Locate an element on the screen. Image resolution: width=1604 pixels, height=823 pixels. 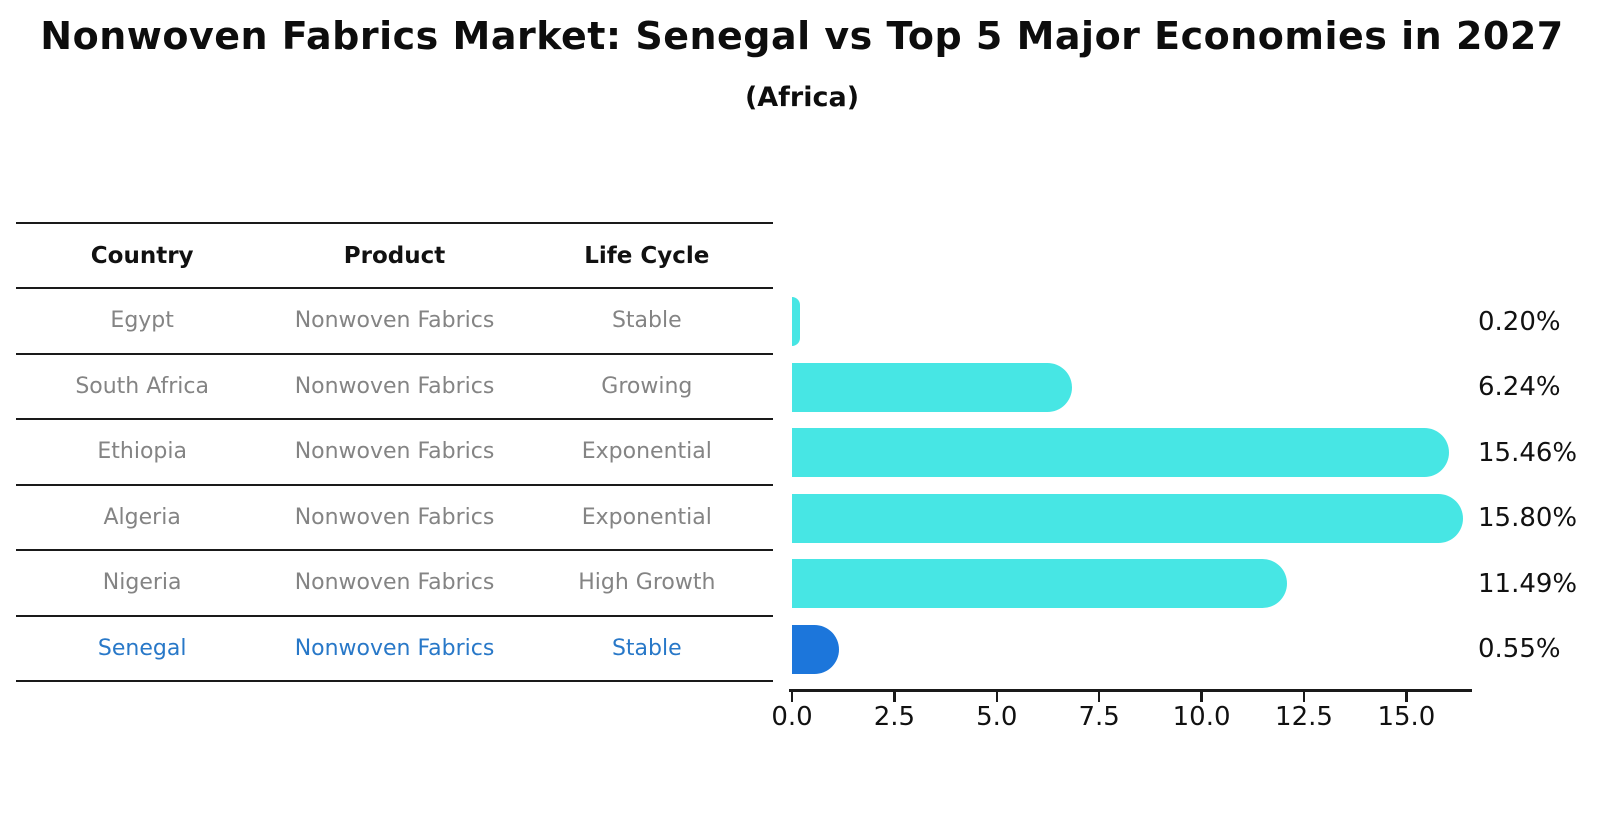
table-header-life-cycle: Life Cycle is located at coordinates (647, 255).